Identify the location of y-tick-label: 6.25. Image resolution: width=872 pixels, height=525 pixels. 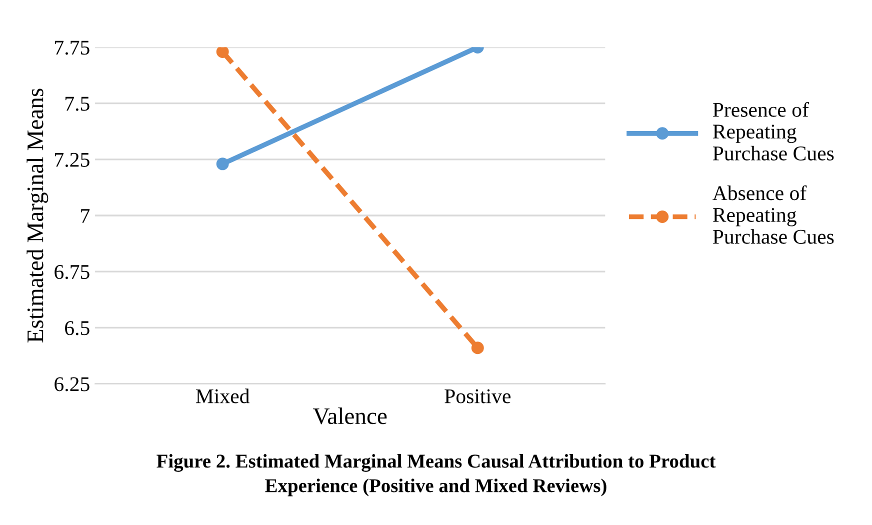
(72, 384).